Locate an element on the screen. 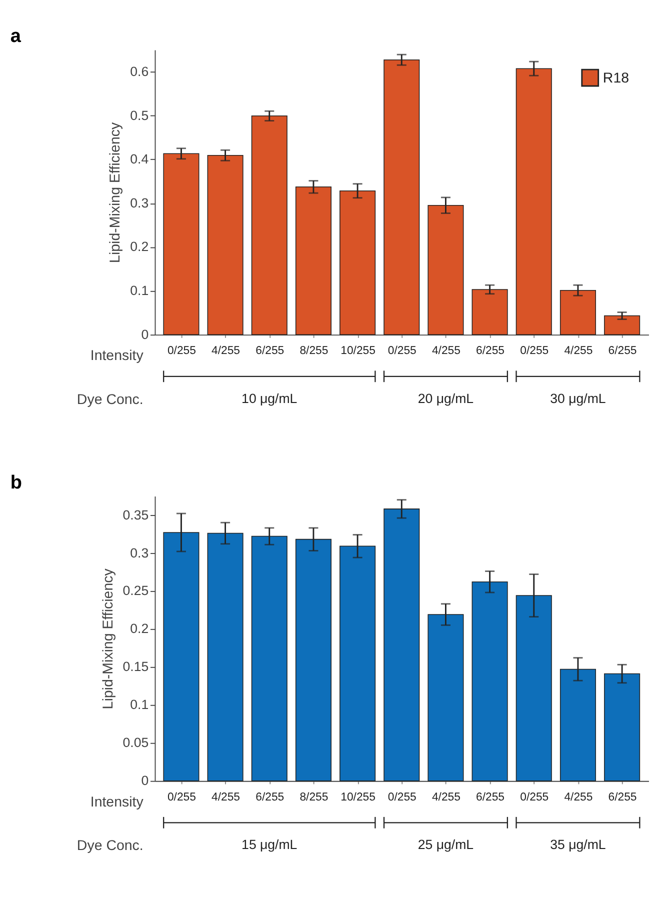 The width and height of the screenshot is (658, 908). y-tick-label: 0.15 is located at coordinates (135, 666).